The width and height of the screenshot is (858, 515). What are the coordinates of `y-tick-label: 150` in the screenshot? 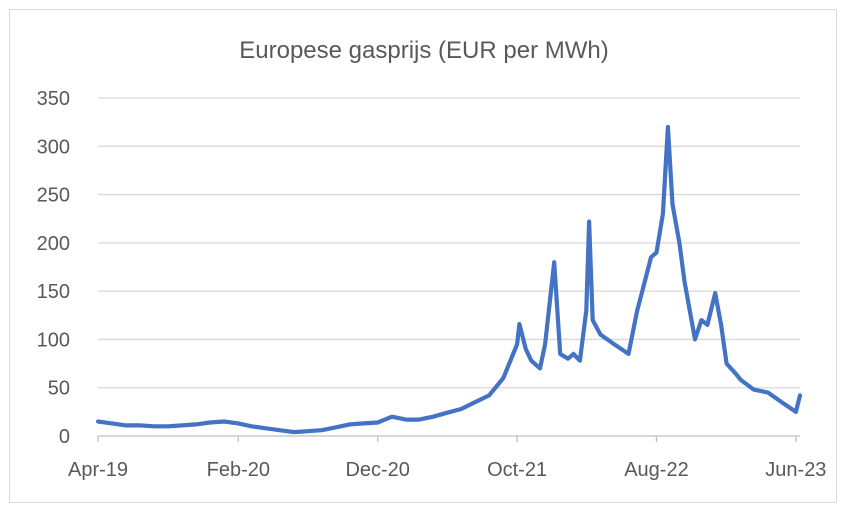 It's located at (53, 292).